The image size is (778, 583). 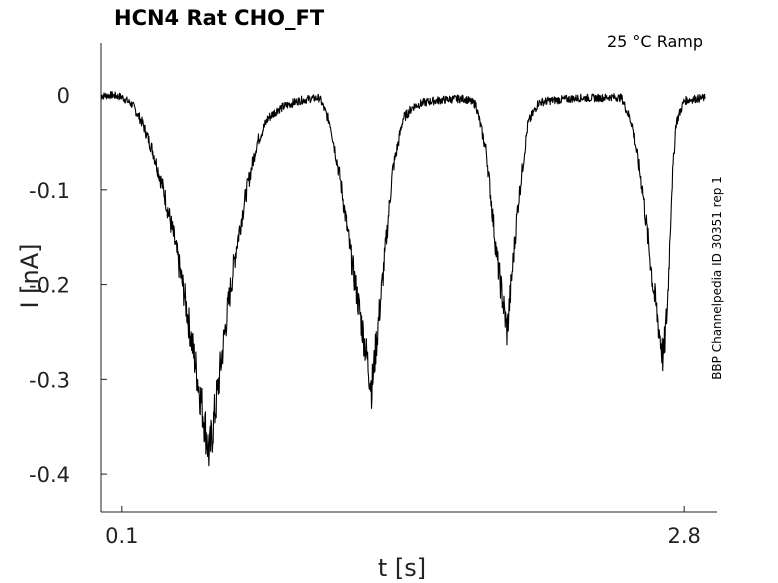 I want to click on x-tick-label: 0.1, so click(x=121, y=536).